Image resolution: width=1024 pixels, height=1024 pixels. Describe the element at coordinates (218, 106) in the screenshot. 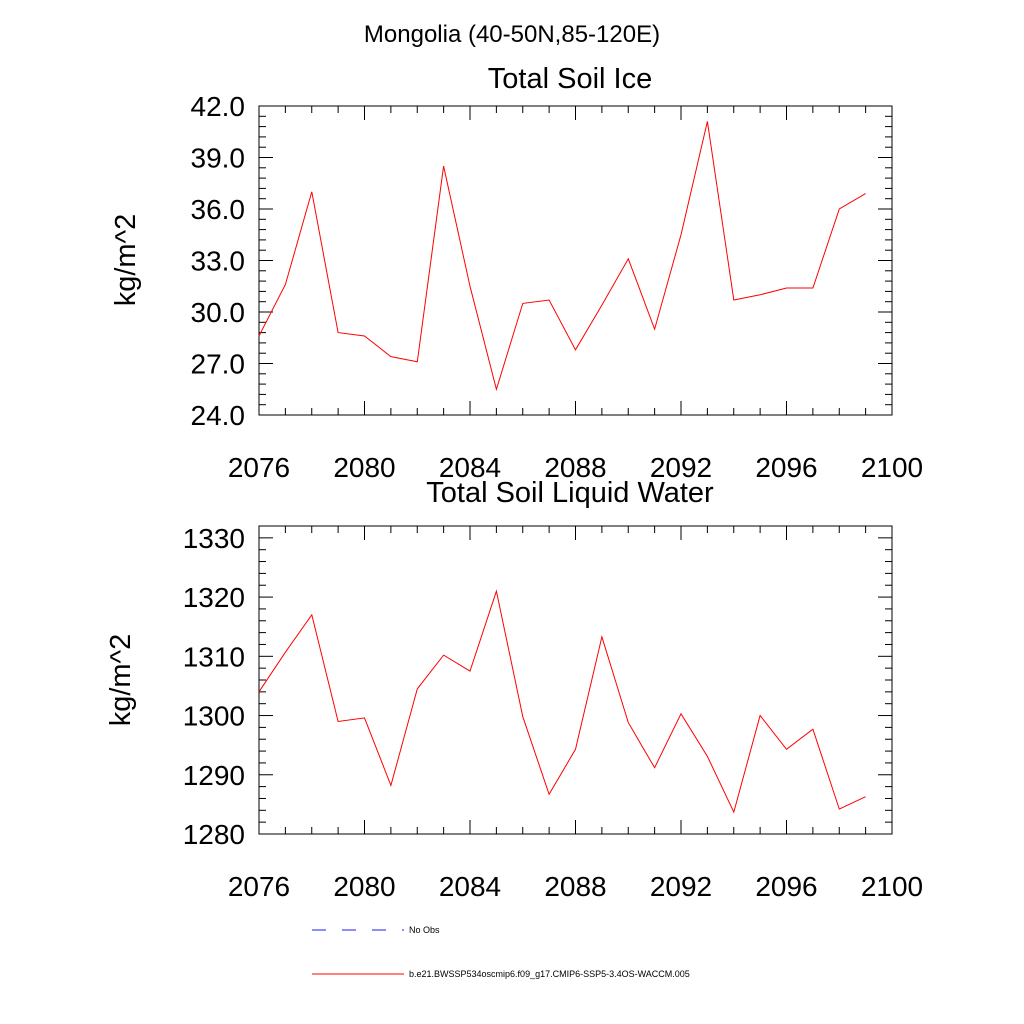

I see `y-tick-label: 42.0` at that location.